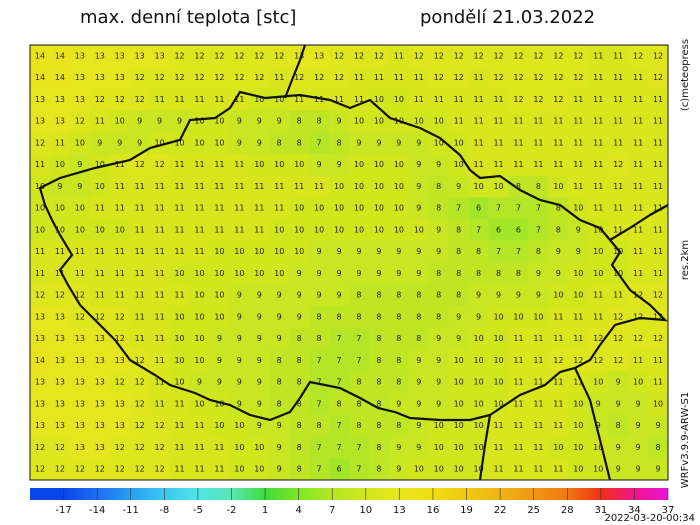 The image size is (700, 525). Describe the element at coordinates (265, 510) in the screenshot. I see `colorbar-tick-label: 1` at that location.